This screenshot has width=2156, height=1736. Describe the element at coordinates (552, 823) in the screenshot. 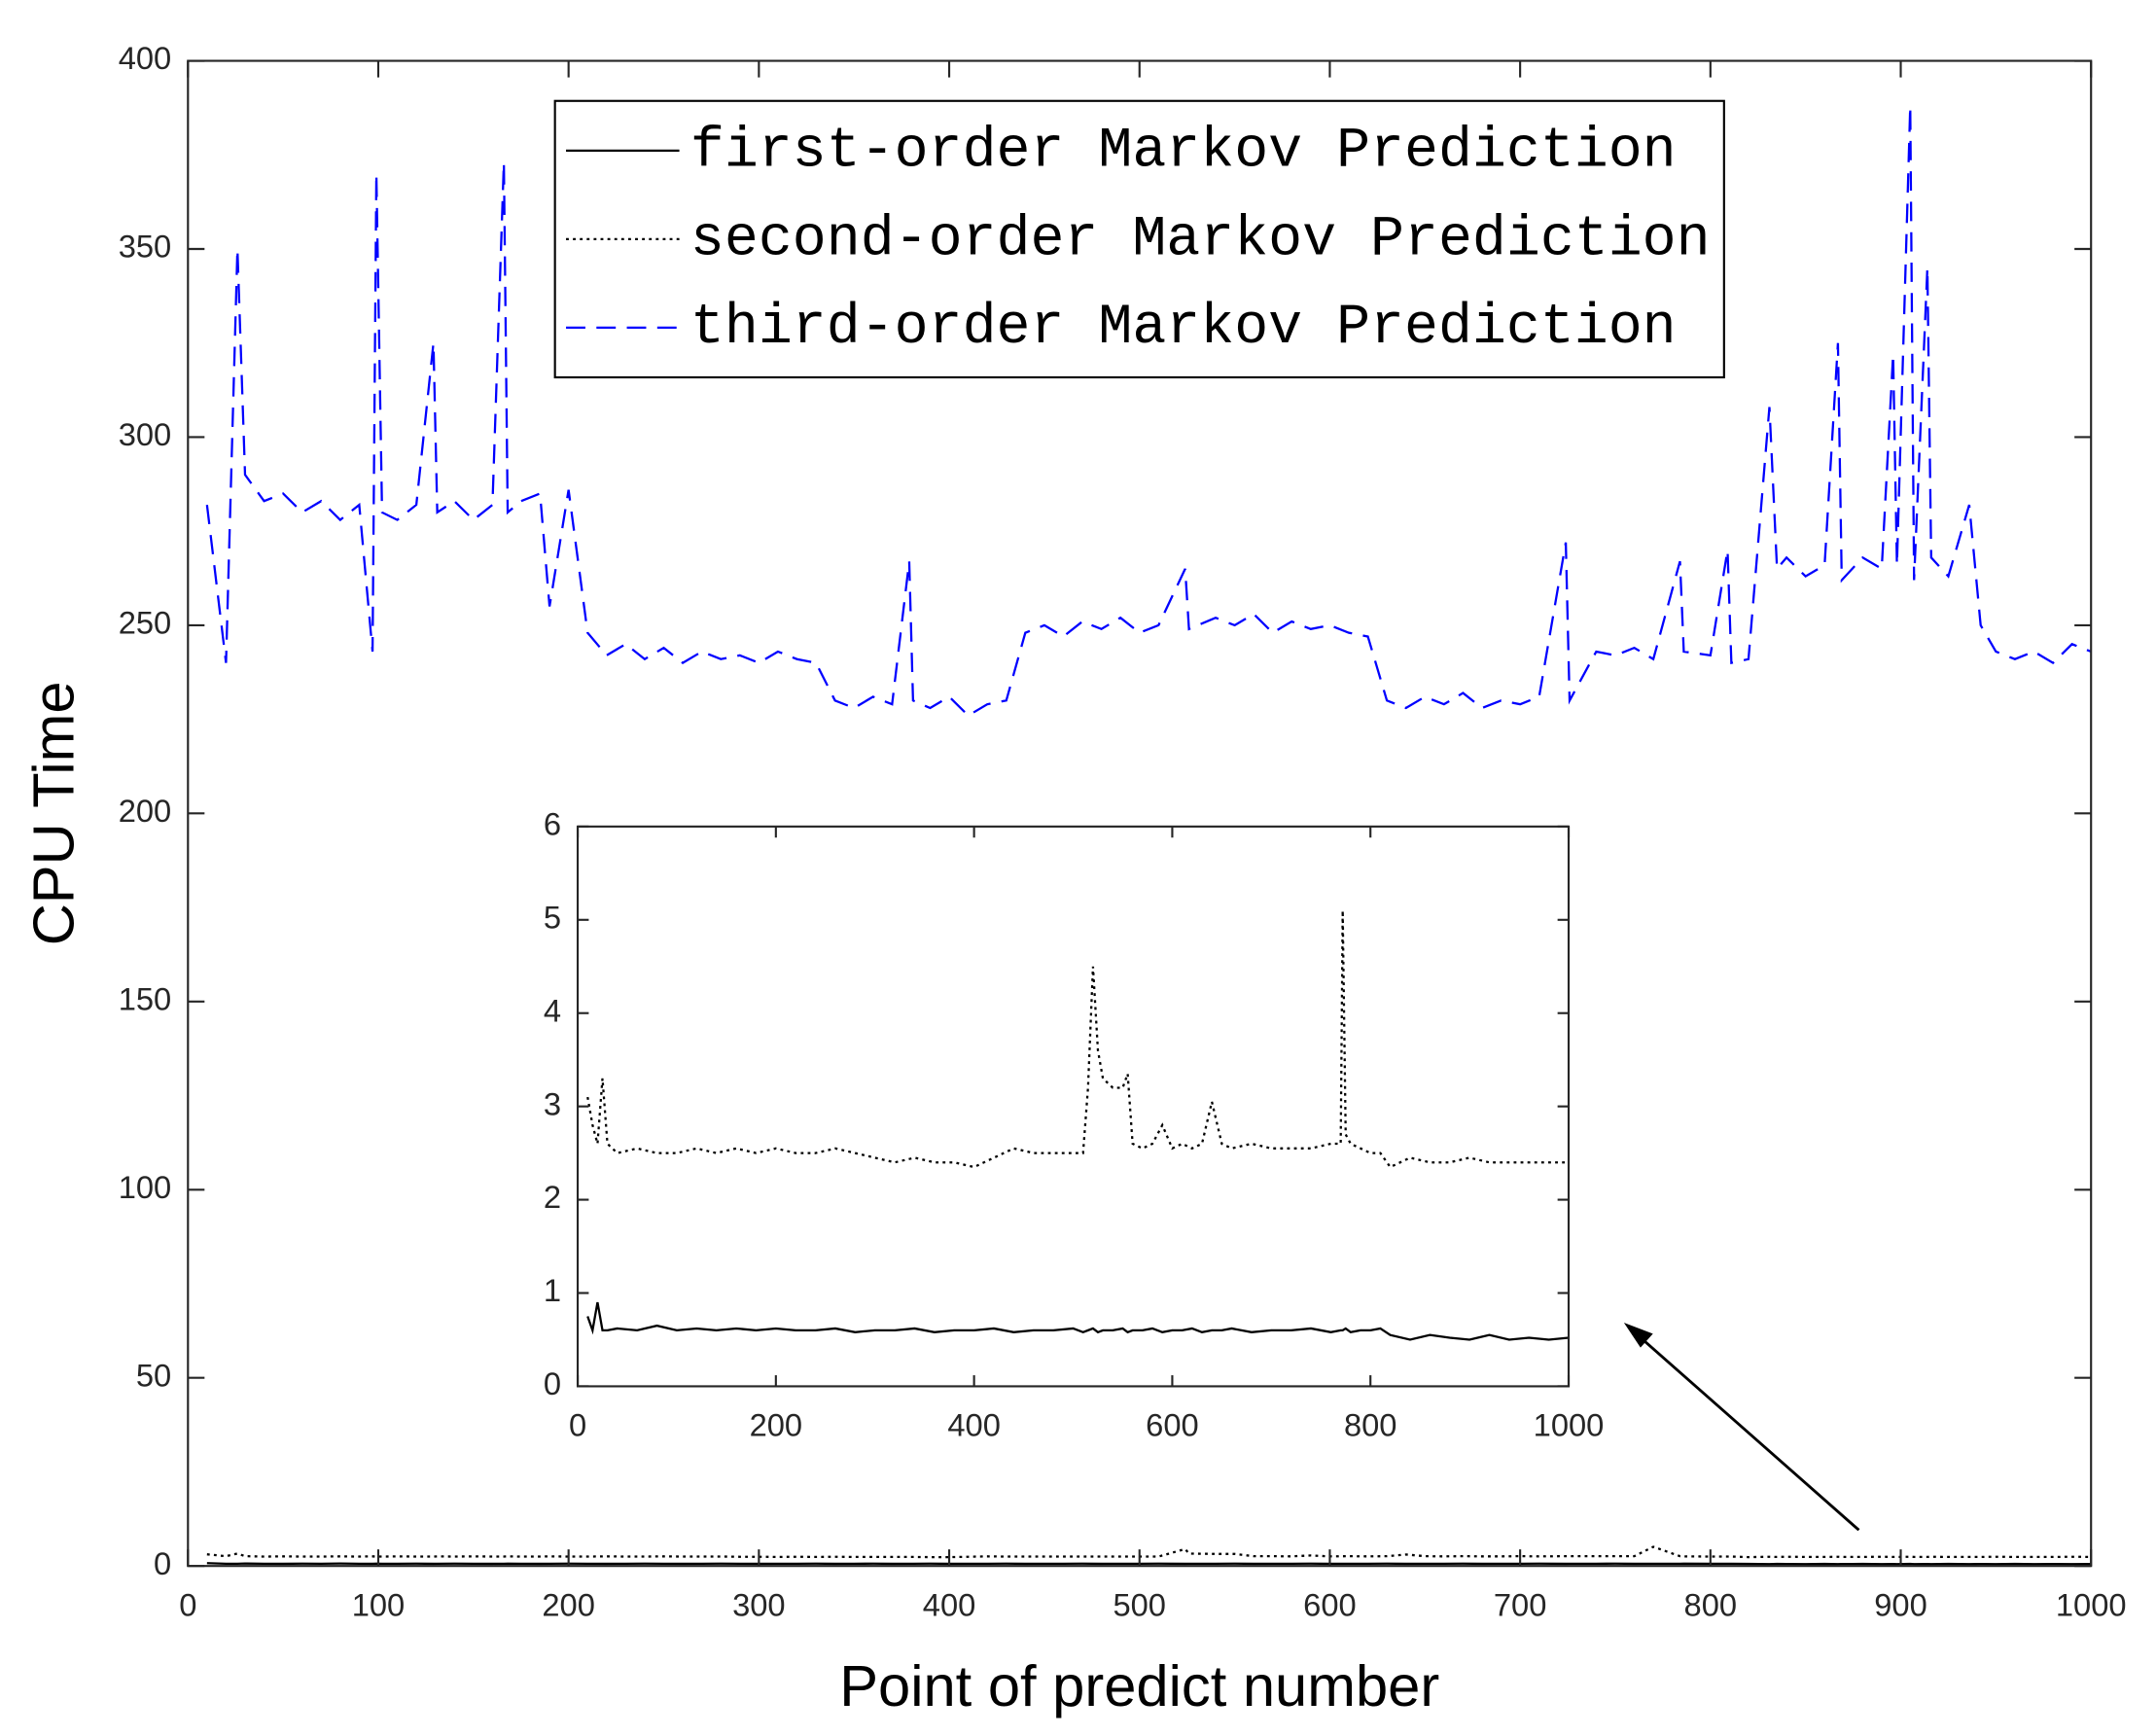

I see `y-tick-label: 6` at that location.